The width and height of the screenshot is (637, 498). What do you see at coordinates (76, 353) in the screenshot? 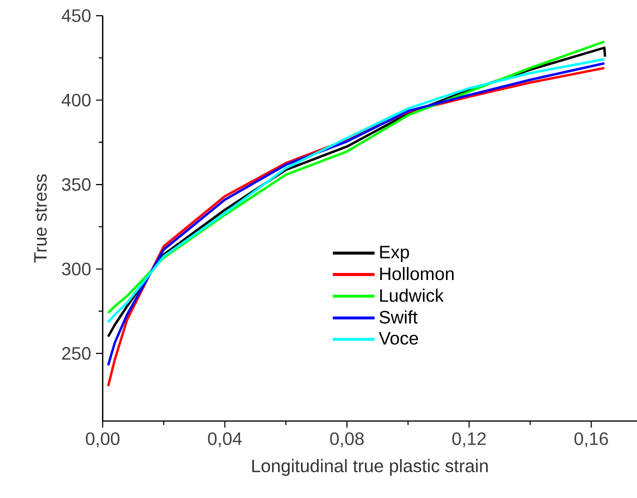
I see `y-tick-label: 250` at bounding box center [76, 353].